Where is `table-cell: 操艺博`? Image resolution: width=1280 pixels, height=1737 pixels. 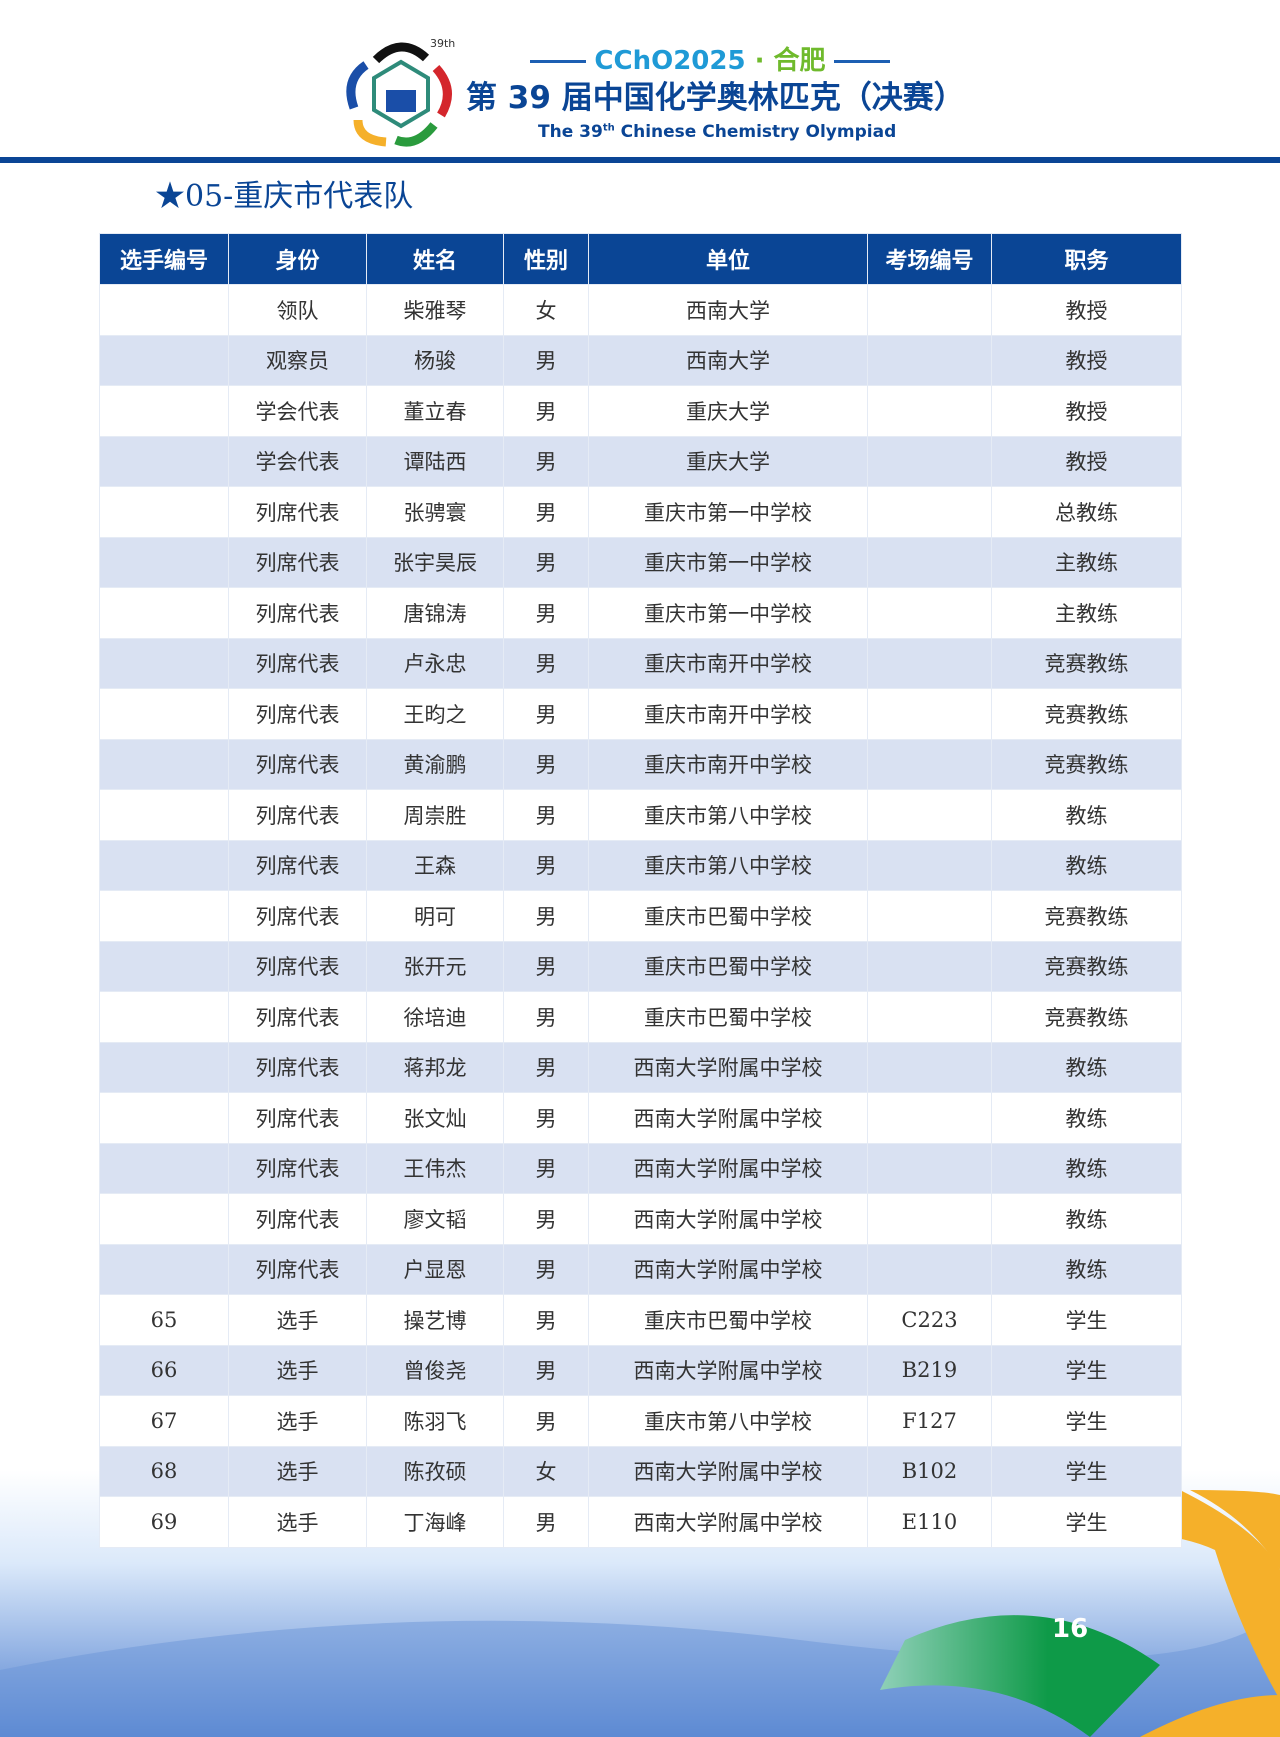
table-cell: 操艺博 is located at coordinates (435, 1320).